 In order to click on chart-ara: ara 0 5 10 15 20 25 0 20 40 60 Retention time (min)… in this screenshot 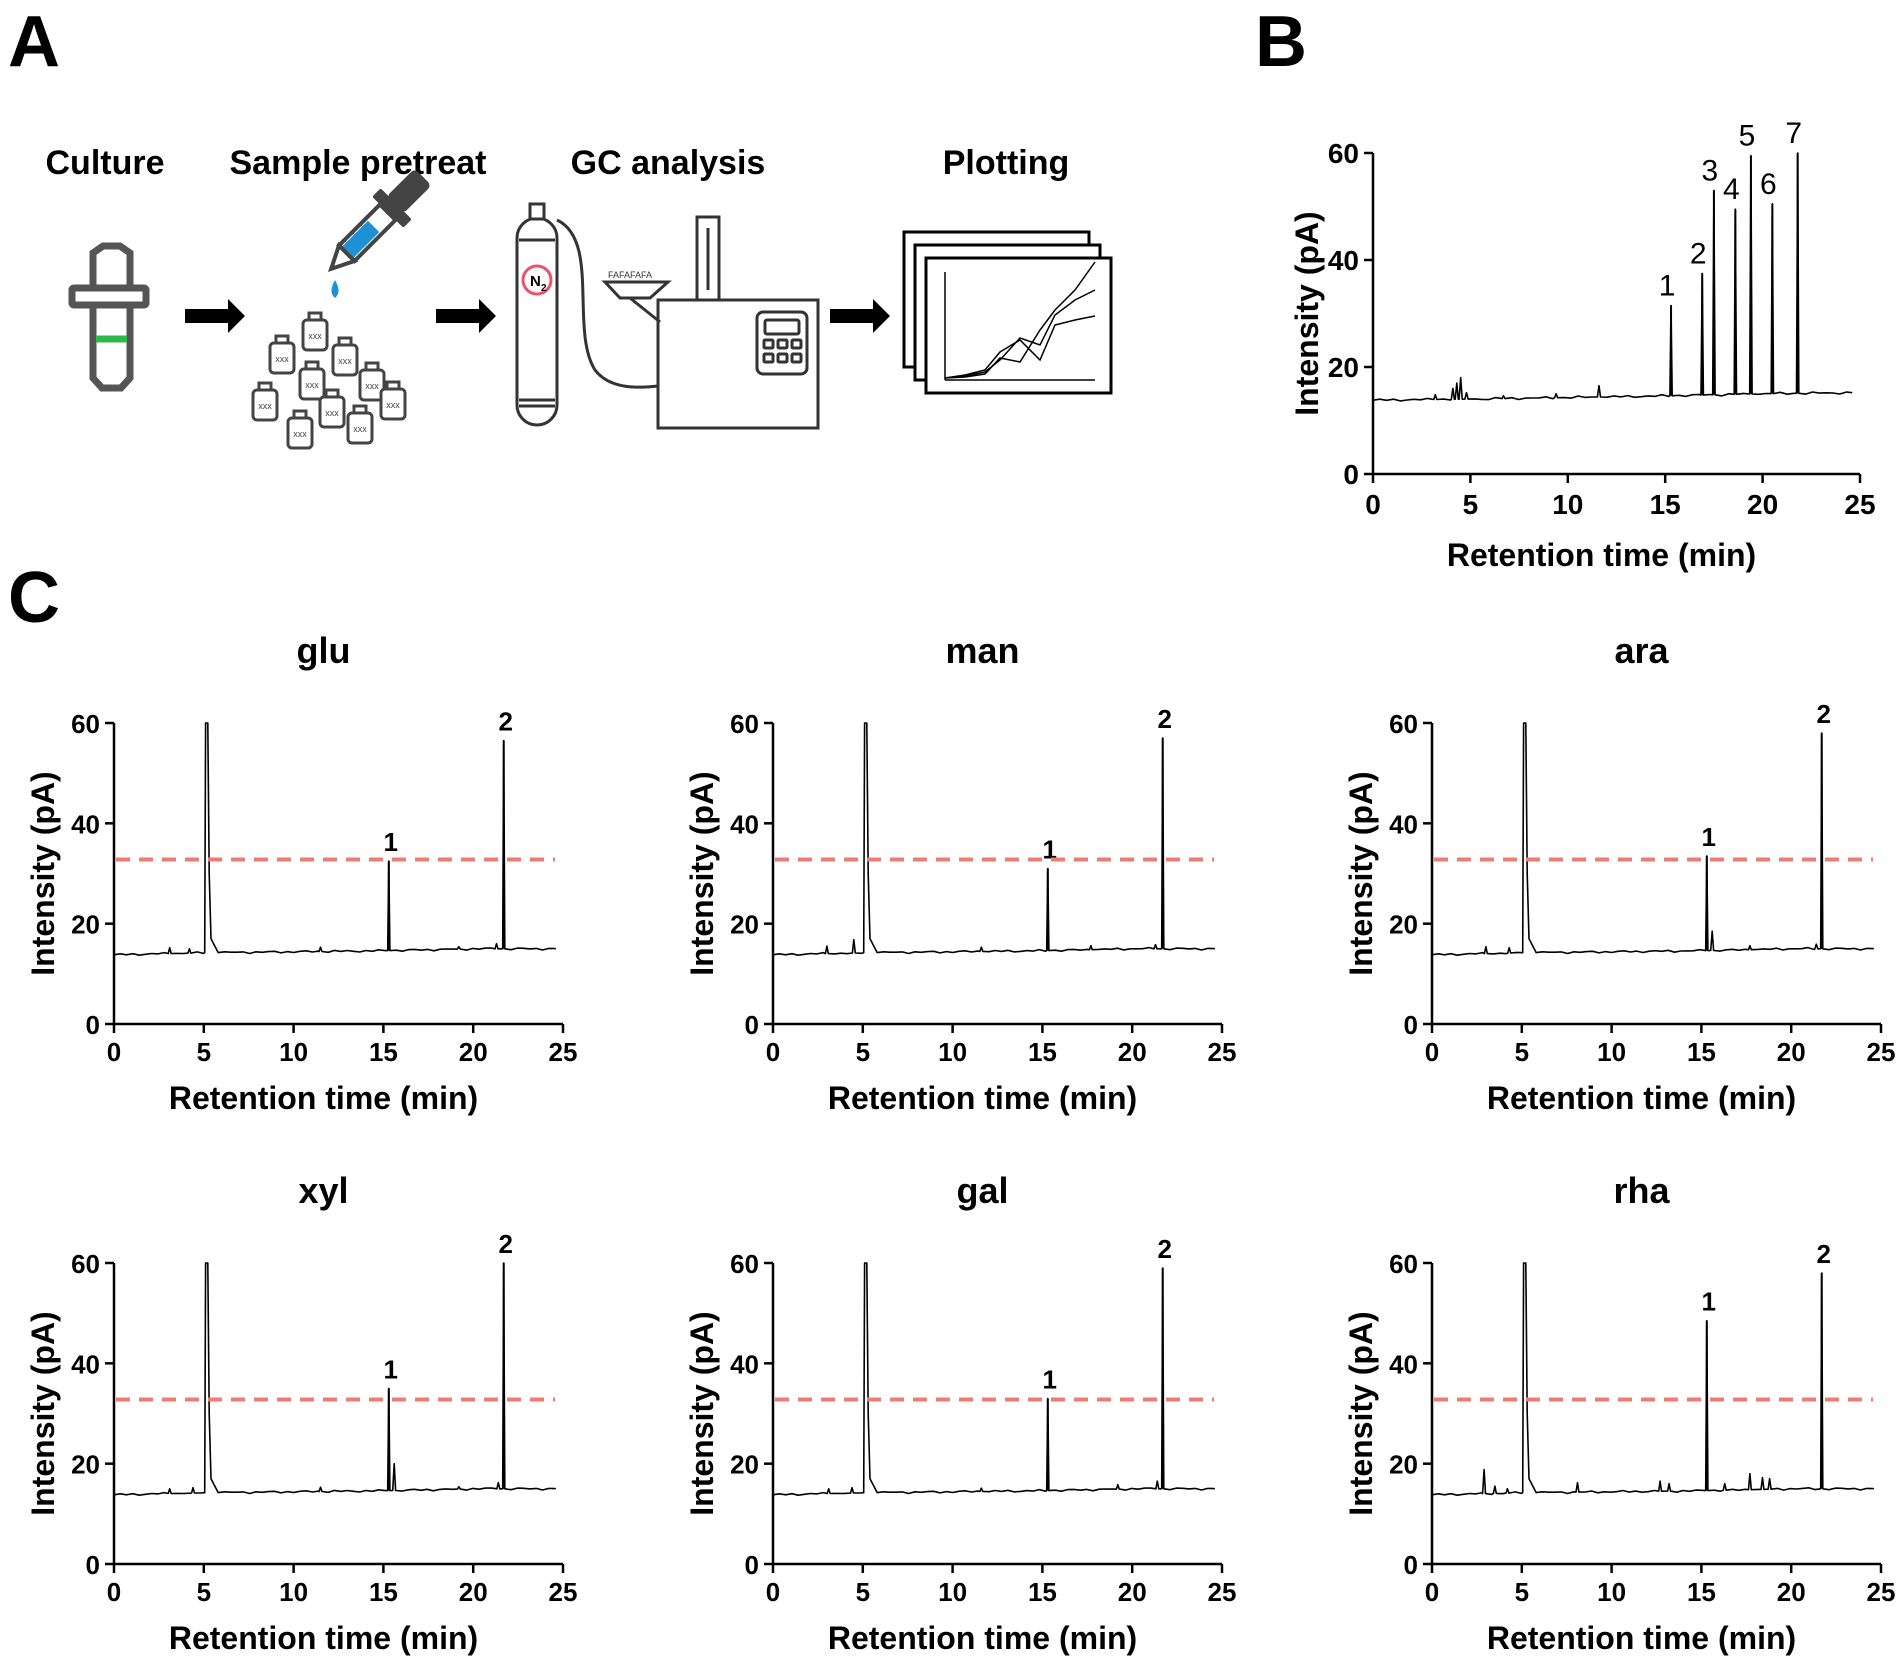, I will do `click(1619, 873)`.